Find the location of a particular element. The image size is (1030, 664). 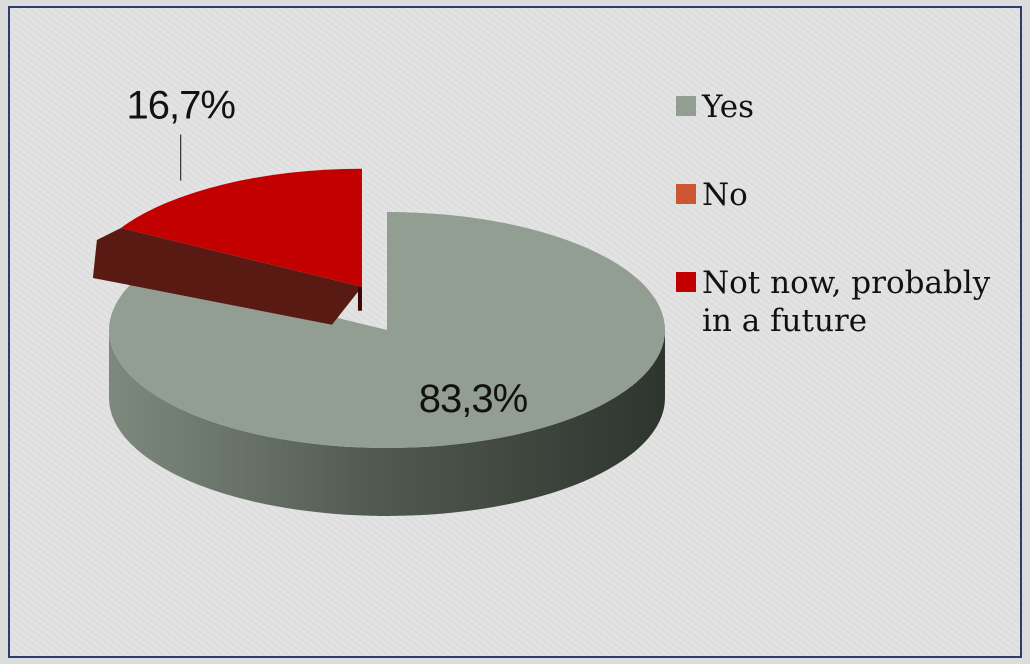

legend-label-1: No is located at coordinates (725, 195).